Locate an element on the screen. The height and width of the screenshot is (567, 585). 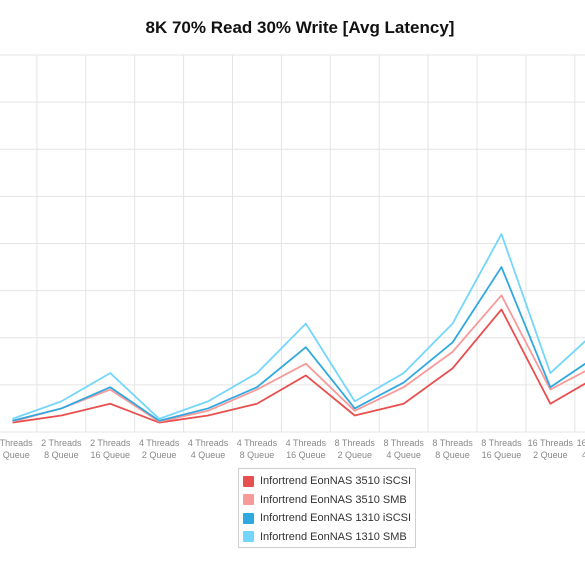
x-tick-label: 4 Threads 4 Queue is located at coordinates (208, 449).